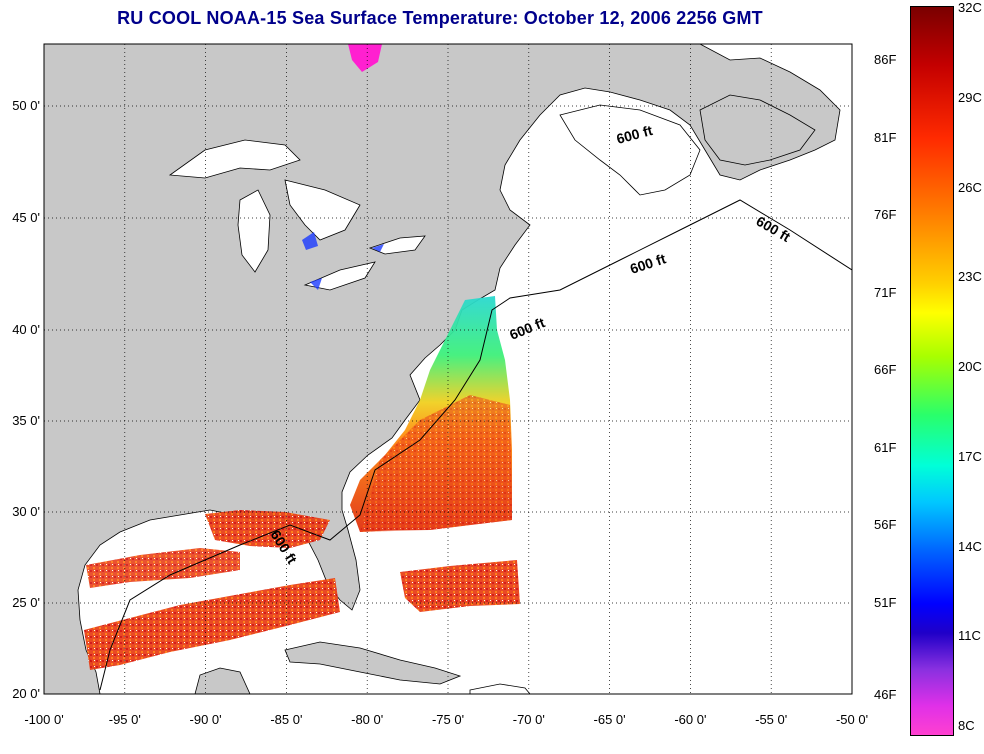 Image resolution: width=984 pixels, height=754 pixels. I want to click on colorbar-f-label: 56F, so click(885, 524).